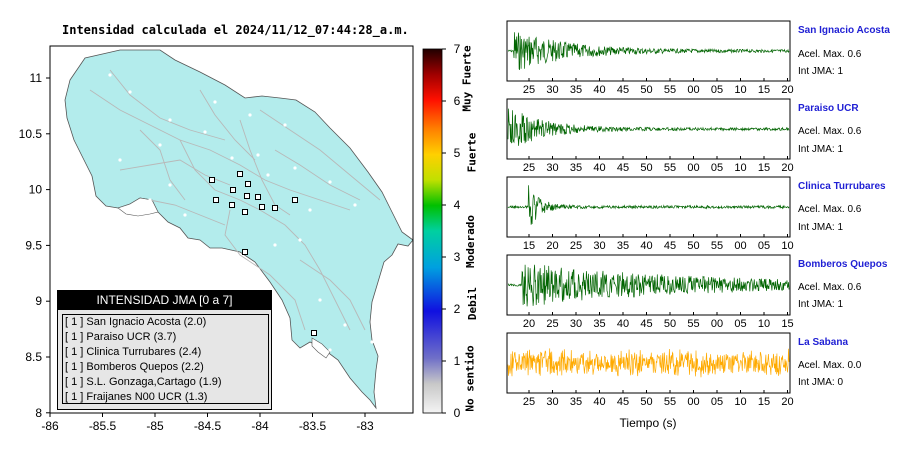 This screenshot has height=460, width=910. What do you see at coordinates (50, 426) in the screenshot?
I see `map-x-tick-label: -86` at bounding box center [50, 426].